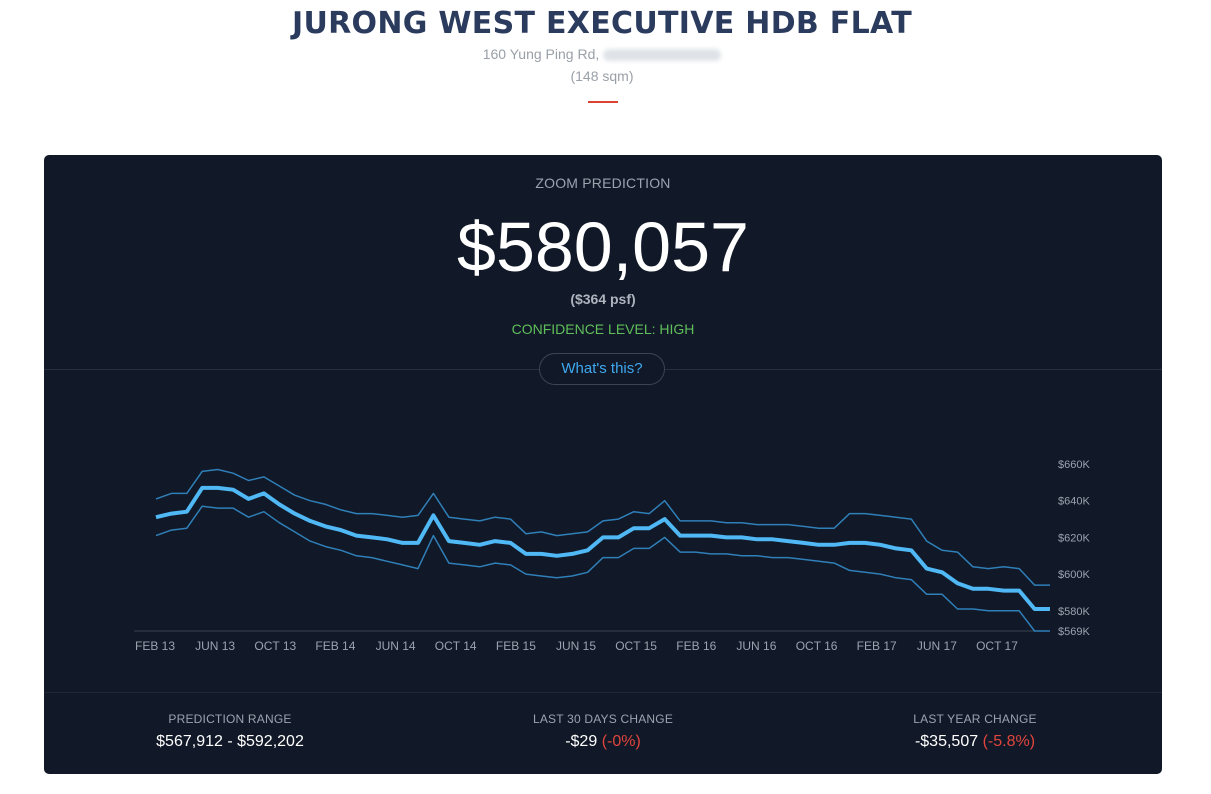 The image size is (1211, 794). What do you see at coordinates (516, 646) in the screenshot?
I see `x-tick-label: FEB 15` at bounding box center [516, 646].